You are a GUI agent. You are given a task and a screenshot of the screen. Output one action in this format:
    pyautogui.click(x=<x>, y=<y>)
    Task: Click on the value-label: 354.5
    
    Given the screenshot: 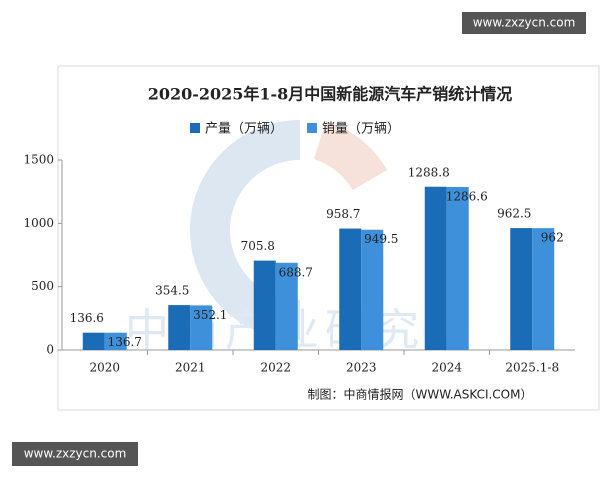 What is the action you would take?
    pyautogui.click(x=172, y=291)
    